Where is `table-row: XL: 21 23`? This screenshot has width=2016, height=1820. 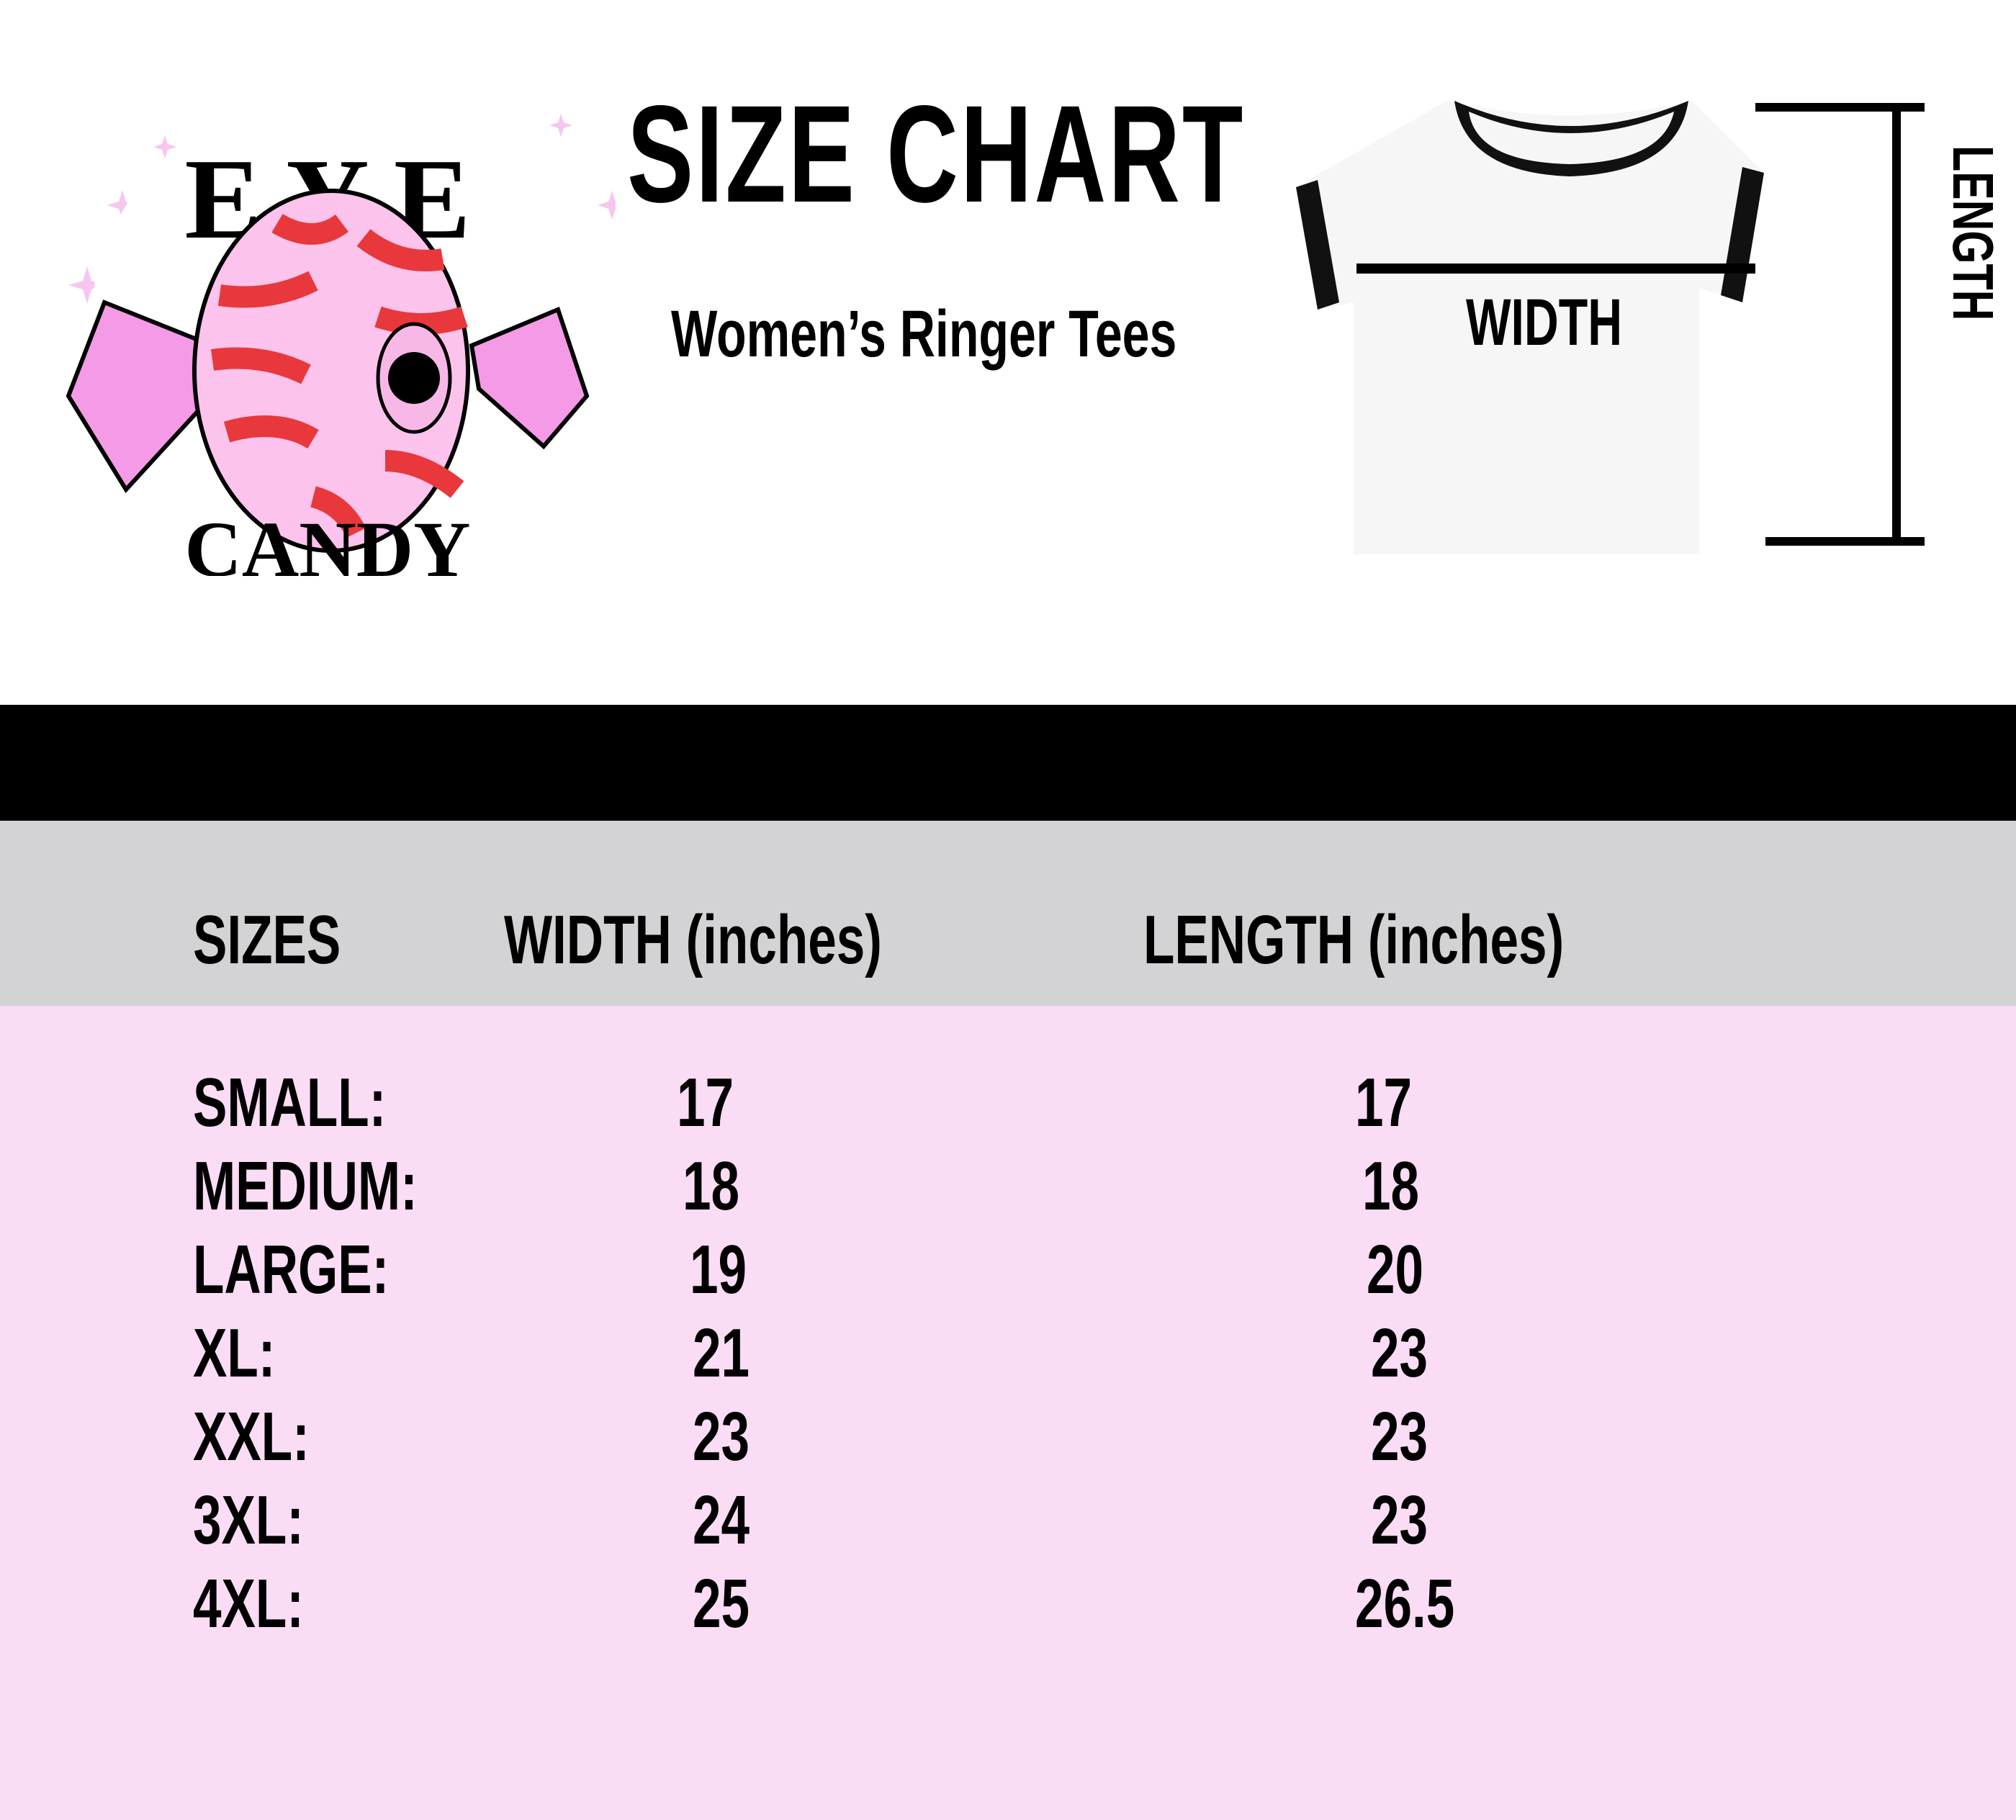
table-row: XL: 21 23 is located at coordinates (1008, 1360).